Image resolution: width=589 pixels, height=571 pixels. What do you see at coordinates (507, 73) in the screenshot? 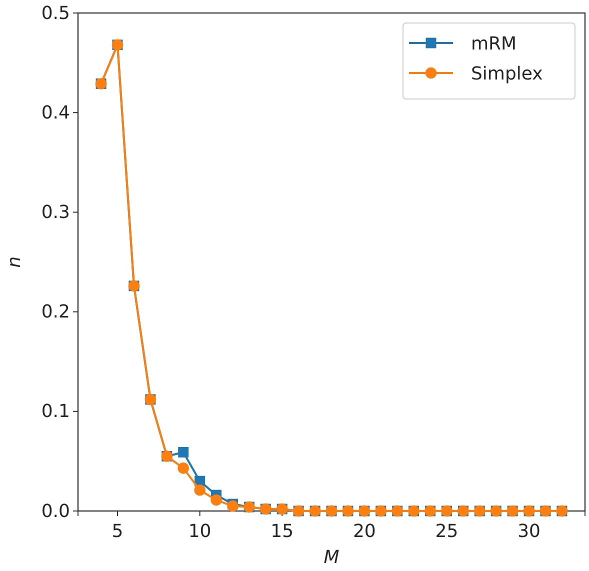
I see `legend-label: Simplex` at bounding box center [507, 73].